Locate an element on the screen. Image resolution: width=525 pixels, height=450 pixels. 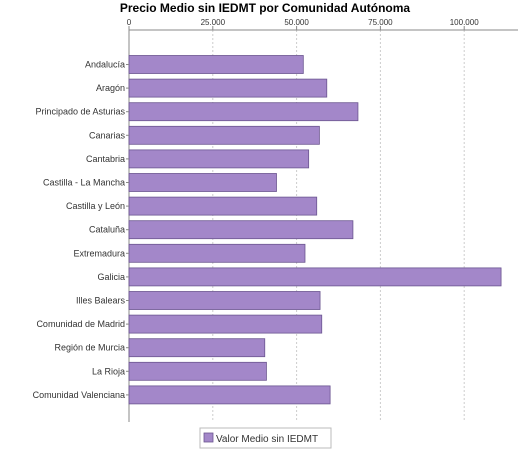
legend: Valor Medio sin IEDMT is located at coordinates (265, 438).